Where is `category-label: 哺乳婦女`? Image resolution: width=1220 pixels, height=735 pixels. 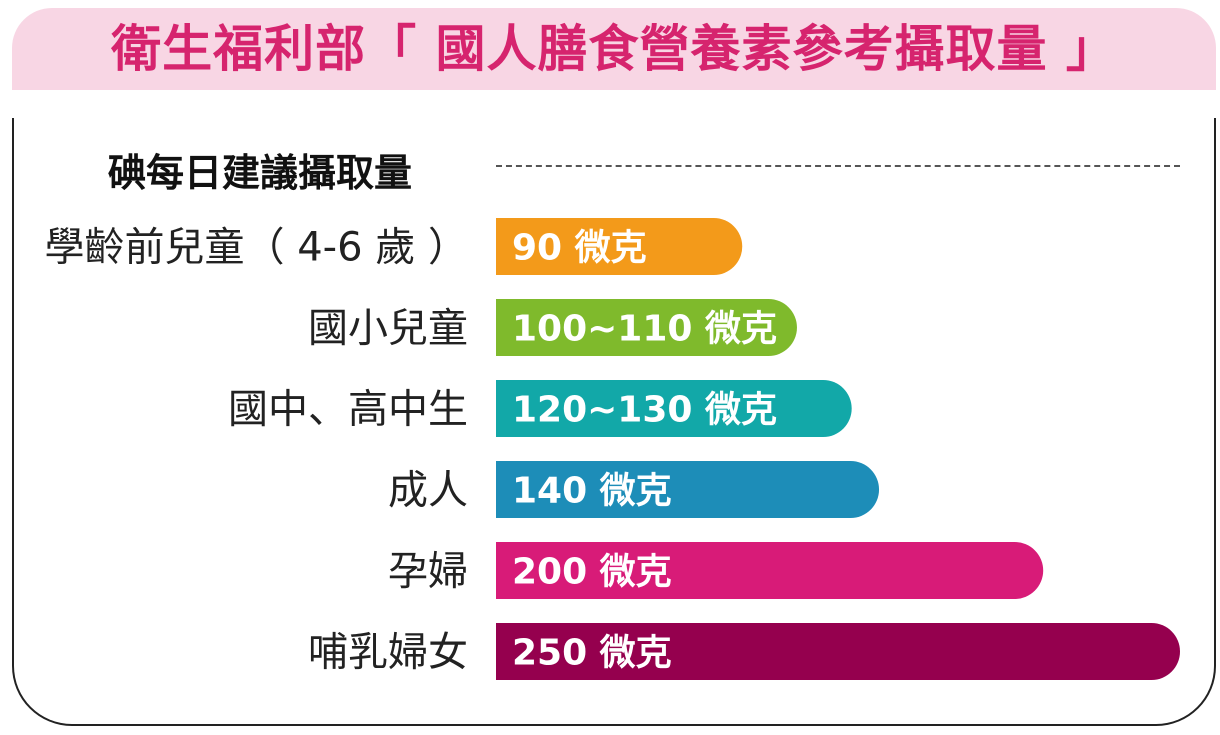 category-label: 哺乳婦女 is located at coordinates (388, 653).